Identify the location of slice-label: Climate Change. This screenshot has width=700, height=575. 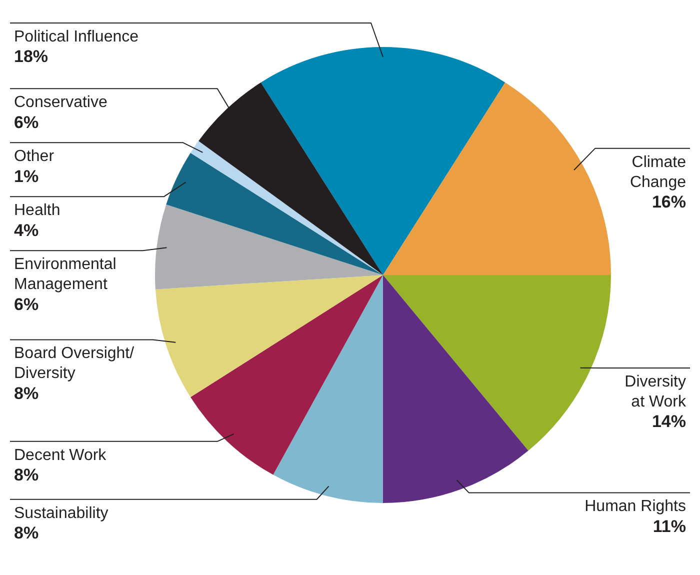
(658, 172).